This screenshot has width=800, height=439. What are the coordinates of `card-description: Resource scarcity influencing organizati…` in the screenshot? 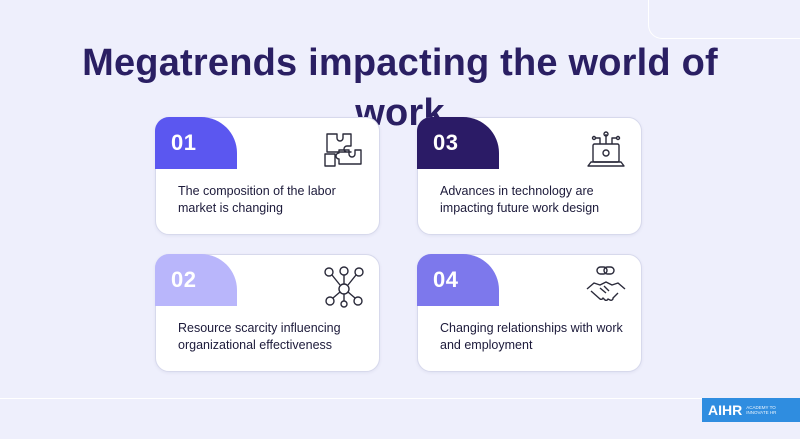 It's located at (259, 336).